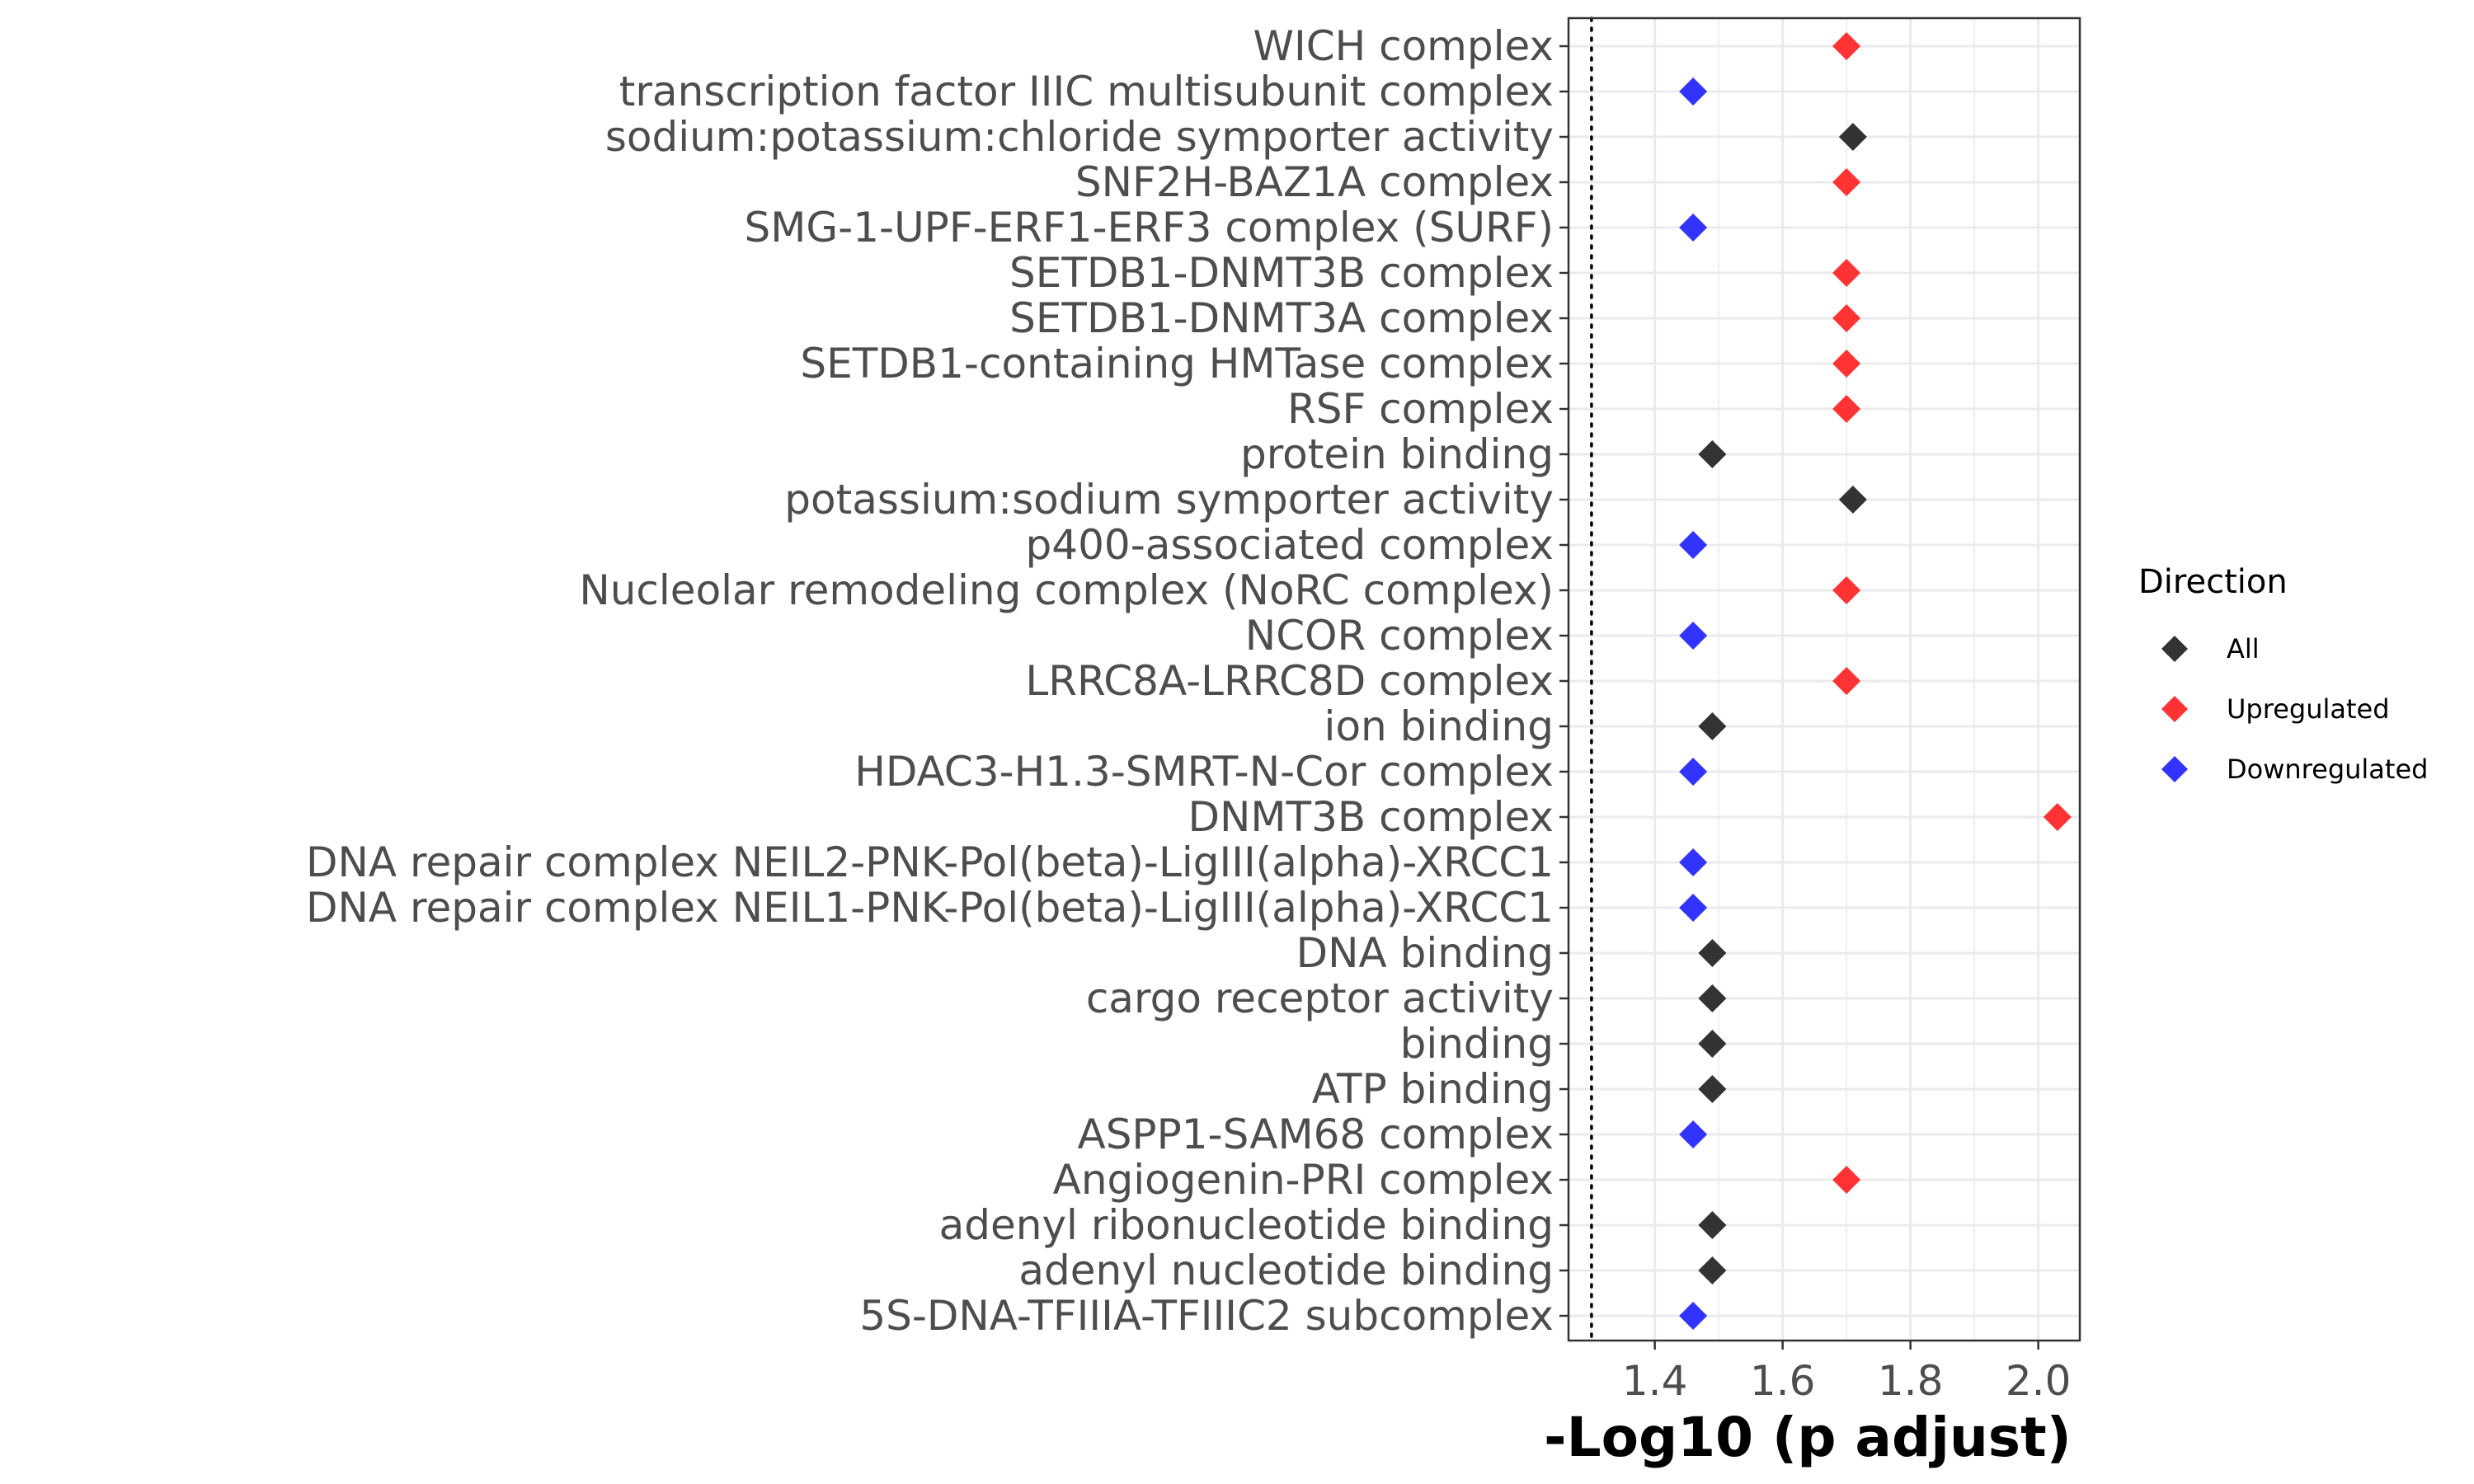 This screenshot has width=2474, height=1484. What do you see at coordinates (1911, 1381) in the screenshot?
I see `x-tick-label: 1.8` at bounding box center [1911, 1381].